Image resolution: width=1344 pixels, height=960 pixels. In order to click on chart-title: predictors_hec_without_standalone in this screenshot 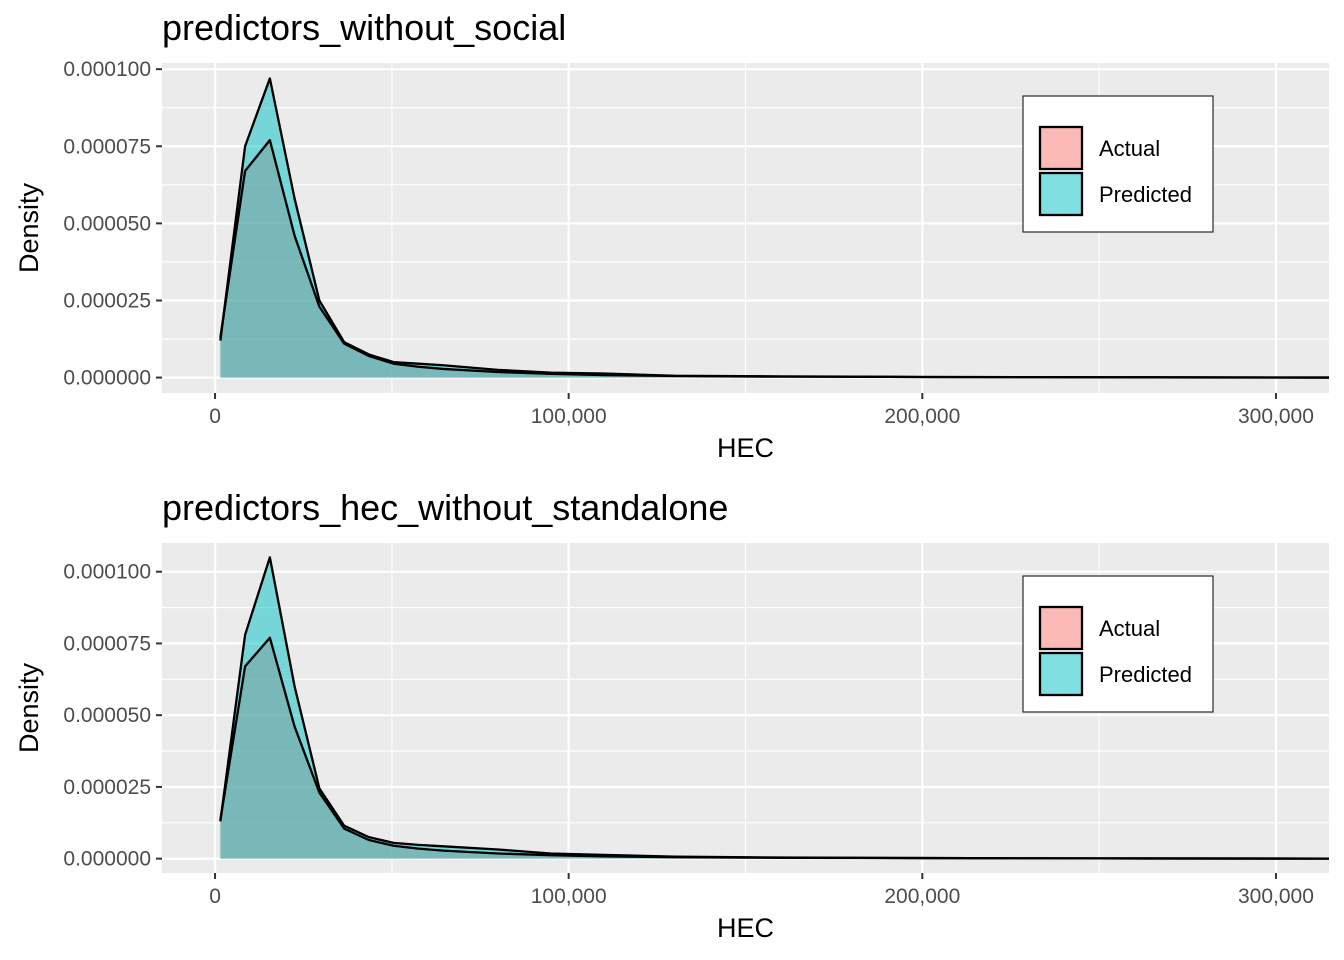, I will do `click(445, 507)`.